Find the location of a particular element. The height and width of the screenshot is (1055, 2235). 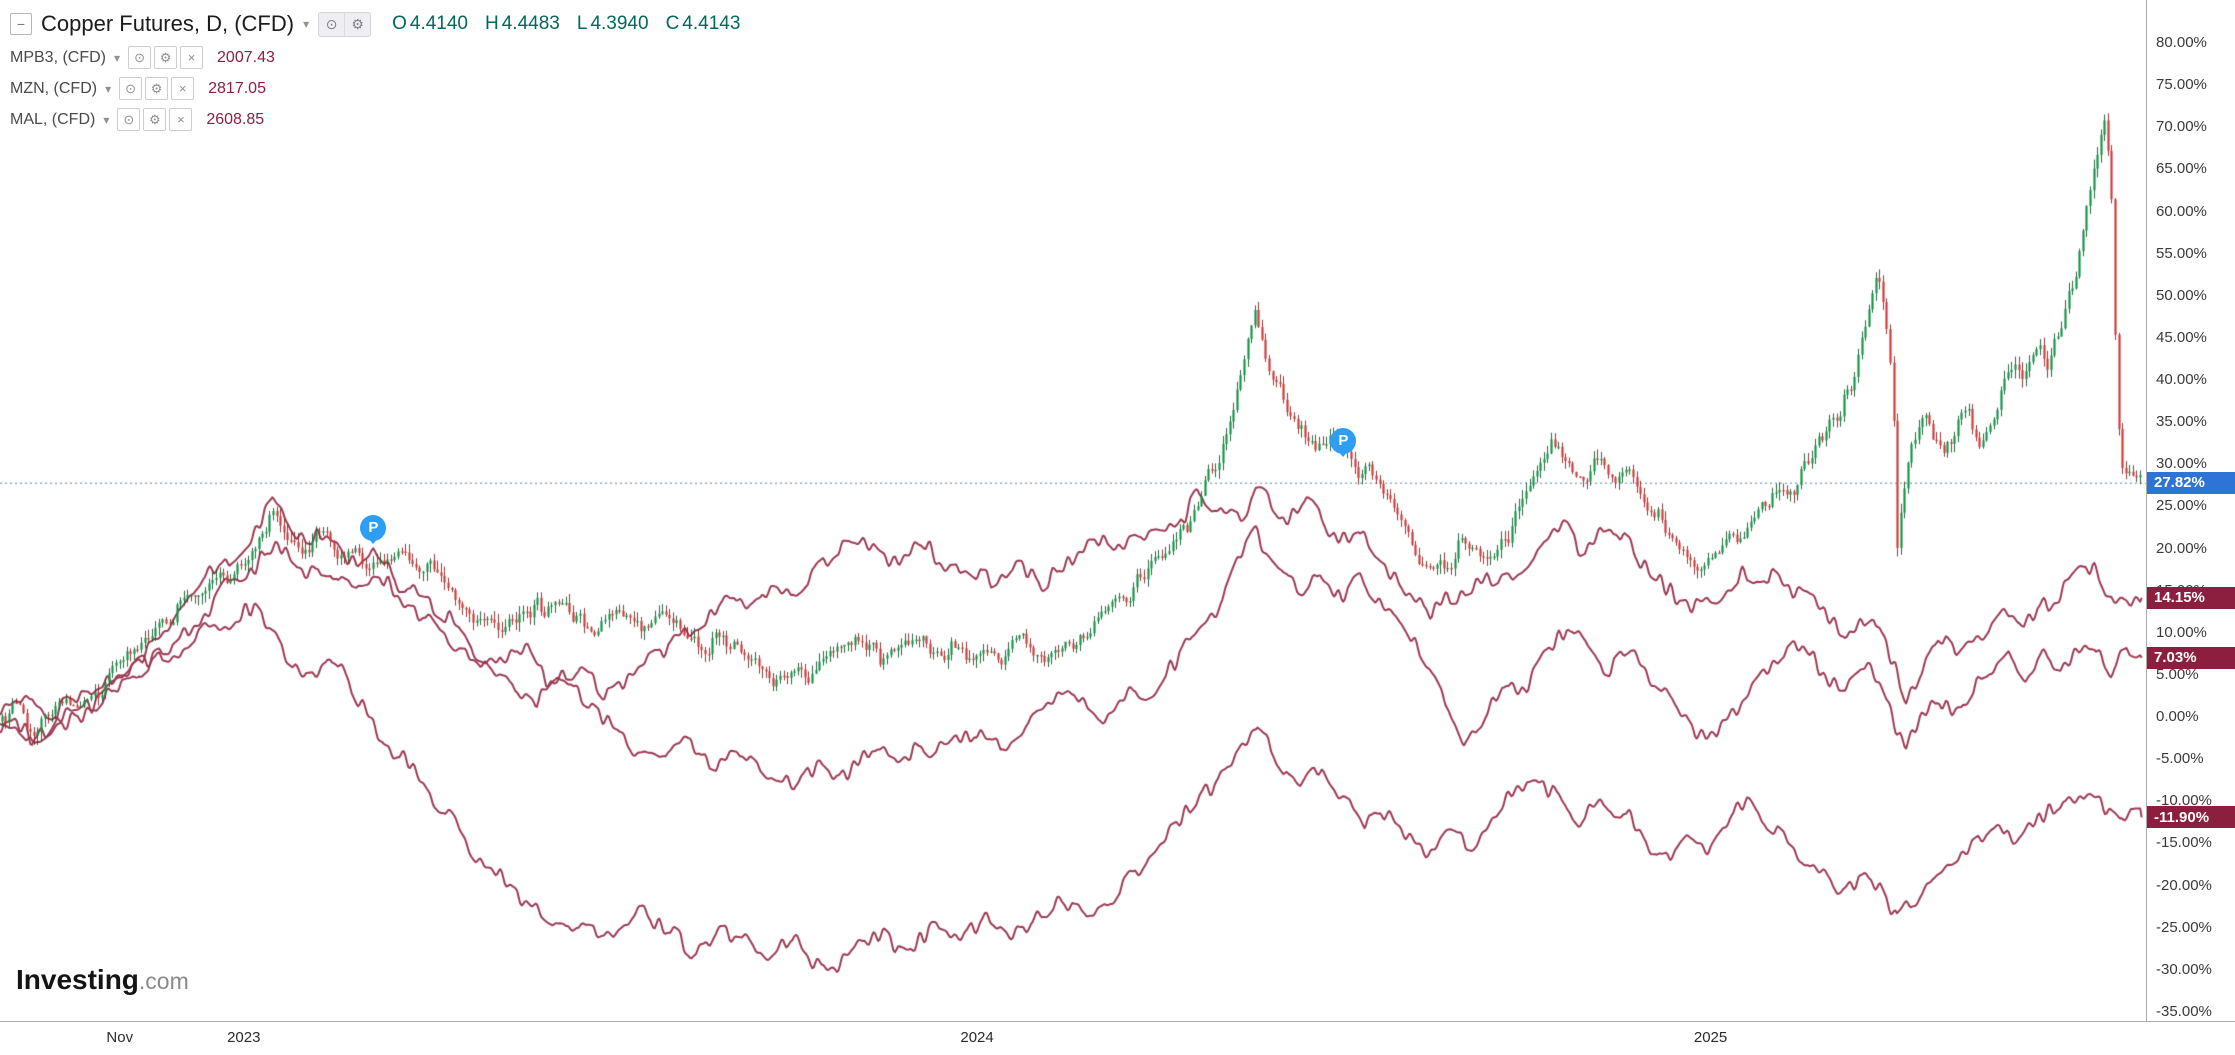

price-badge: 27.82% is located at coordinates (2191, 482).